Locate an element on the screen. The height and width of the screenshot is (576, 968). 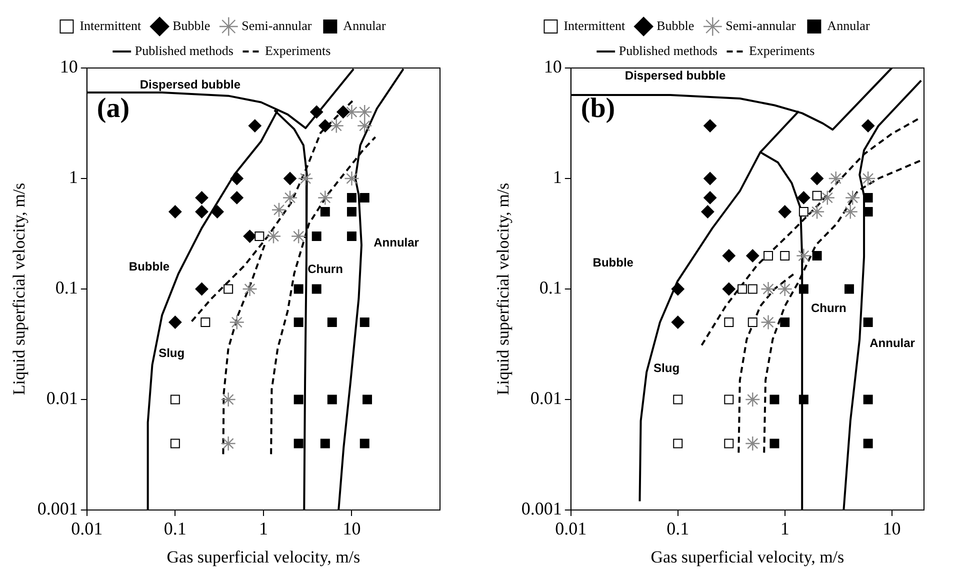
text: (a) is located at coordinates (113, 108).